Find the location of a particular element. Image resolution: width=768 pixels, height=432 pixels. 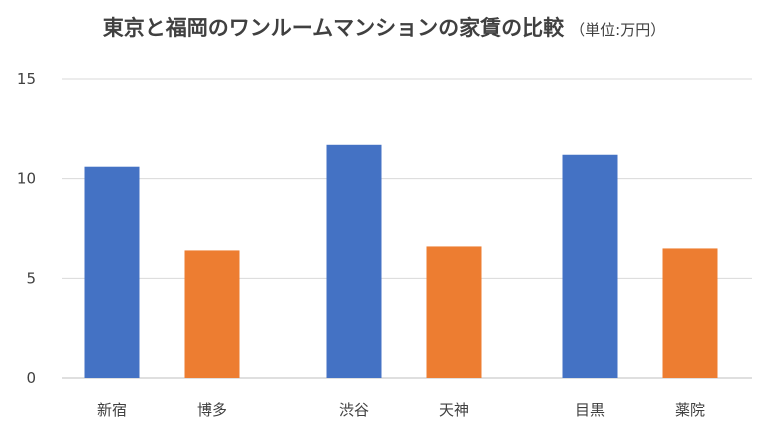

x-category-label: 天神 is located at coordinates (454, 410).